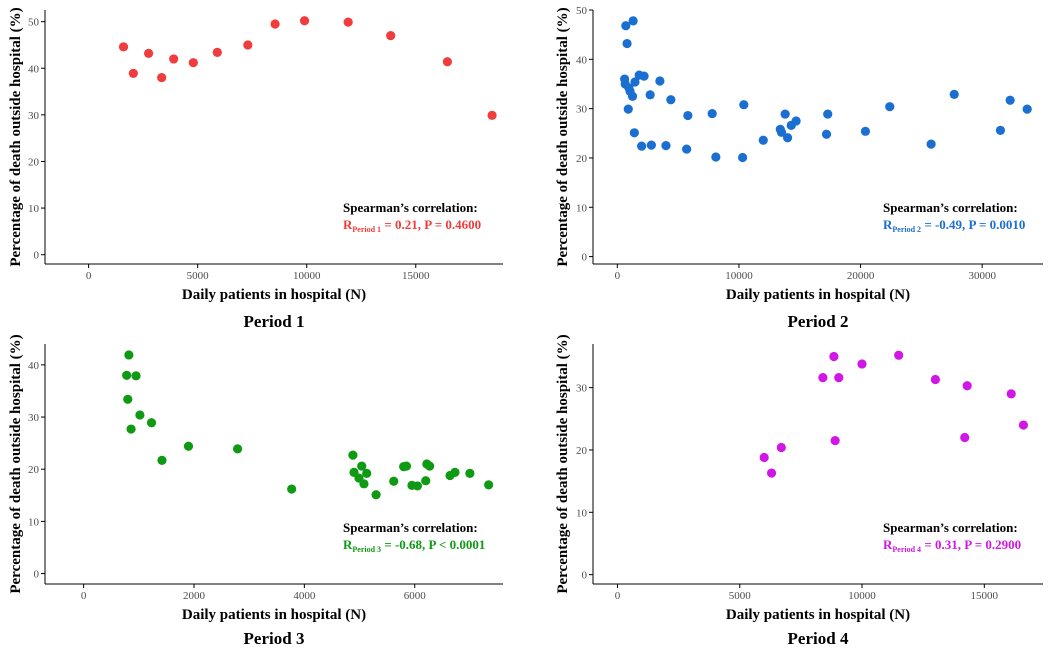  I want to click on x-tick-label: 4000, so click(304, 596).